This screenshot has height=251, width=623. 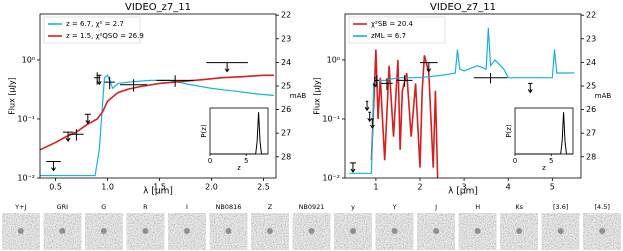 I want to click on stamp-label: [3.6], so click(x=560, y=207).